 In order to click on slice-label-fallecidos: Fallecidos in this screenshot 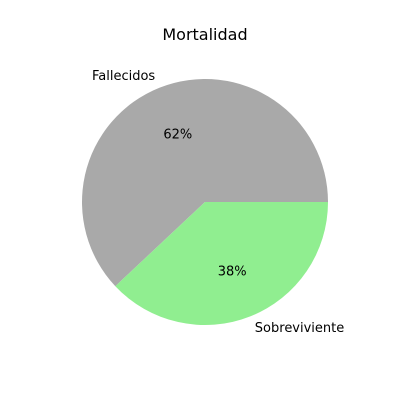, I will do `click(123, 76)`.